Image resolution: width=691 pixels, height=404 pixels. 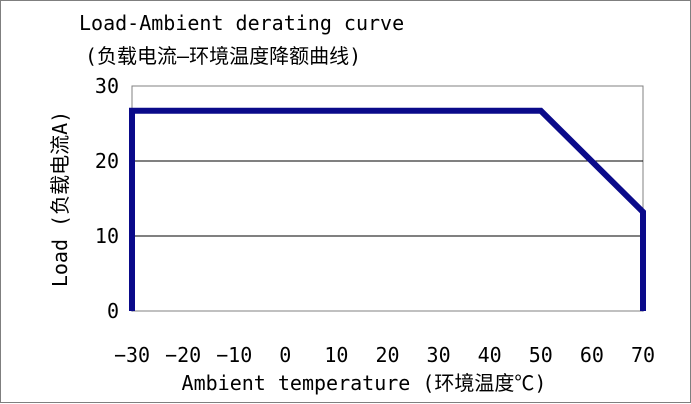 What do you see at coordinates (107, 86) in the screenshot?
I see `y-tick-label: 30` at bounding box center [107, 86].